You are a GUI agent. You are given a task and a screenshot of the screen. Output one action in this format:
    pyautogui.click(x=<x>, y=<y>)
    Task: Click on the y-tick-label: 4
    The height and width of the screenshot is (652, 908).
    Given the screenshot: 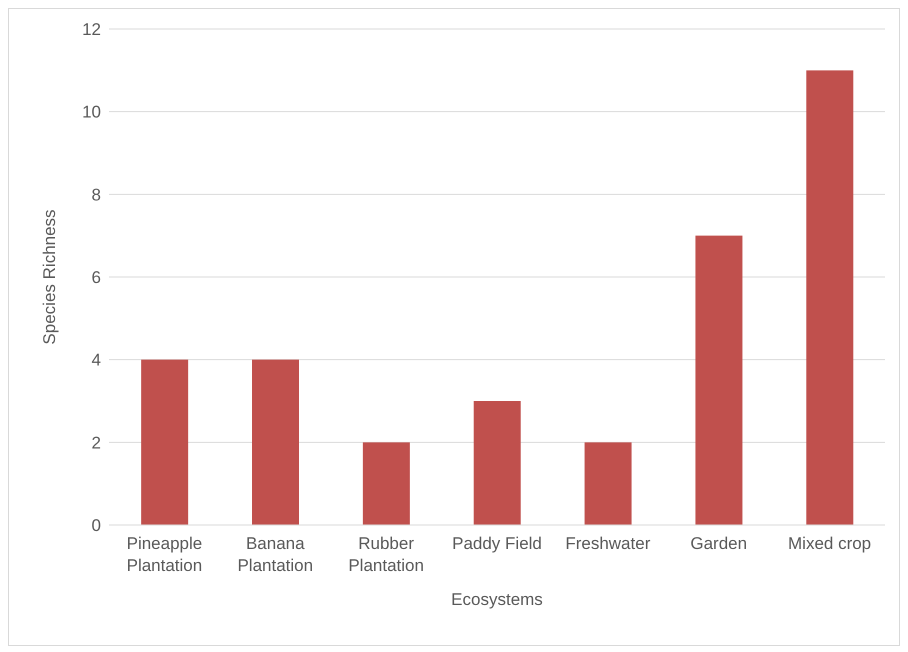 What is the action you would take?
    pyautogui.click(x=96, y=360)
    